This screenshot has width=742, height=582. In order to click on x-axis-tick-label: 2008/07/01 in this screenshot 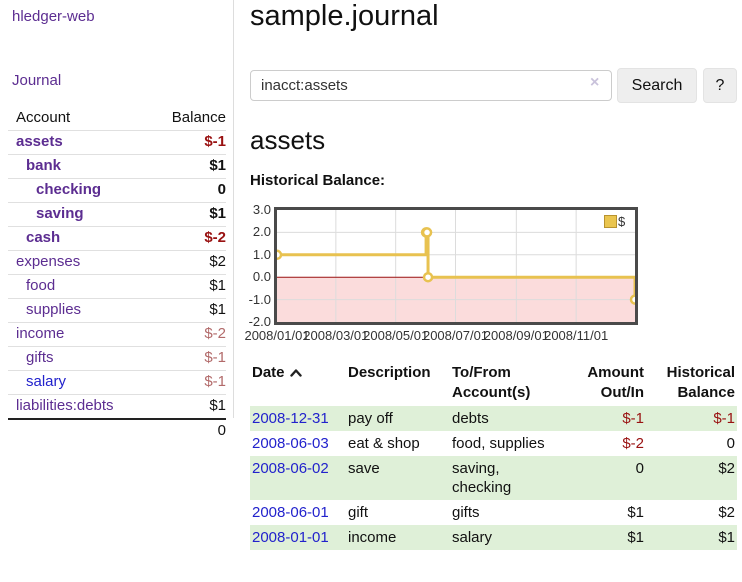, I will do `click(455, 335)`.